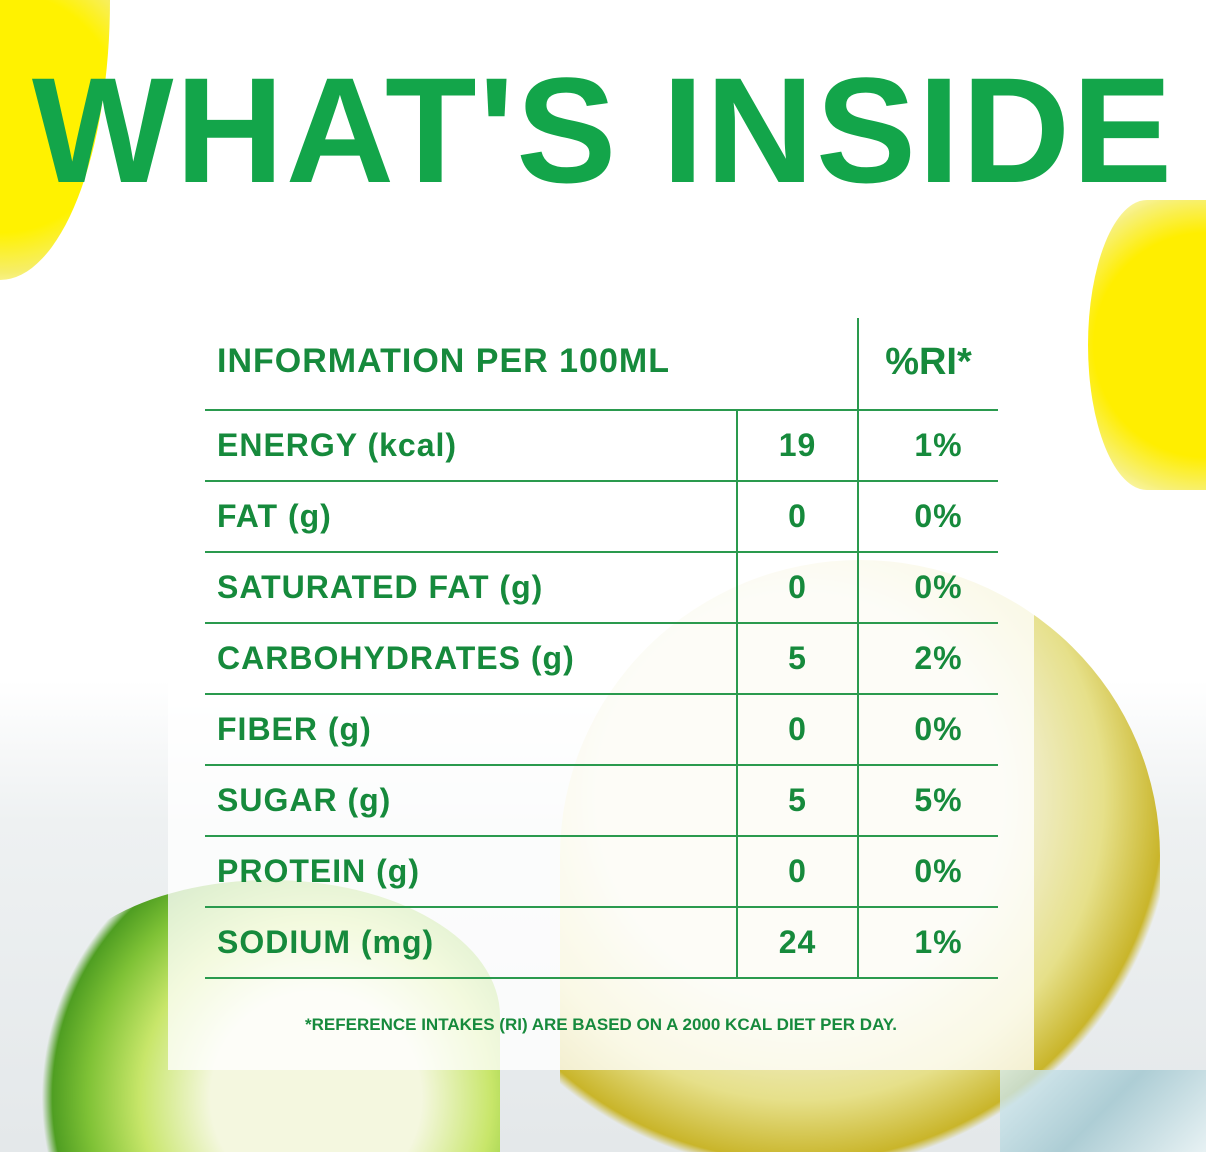 The image size is (1206, 1152). Describe the element at coordinates (443, 361) in the screenshot. I see `header-label: INFORMATION PER 100ML` at that location.